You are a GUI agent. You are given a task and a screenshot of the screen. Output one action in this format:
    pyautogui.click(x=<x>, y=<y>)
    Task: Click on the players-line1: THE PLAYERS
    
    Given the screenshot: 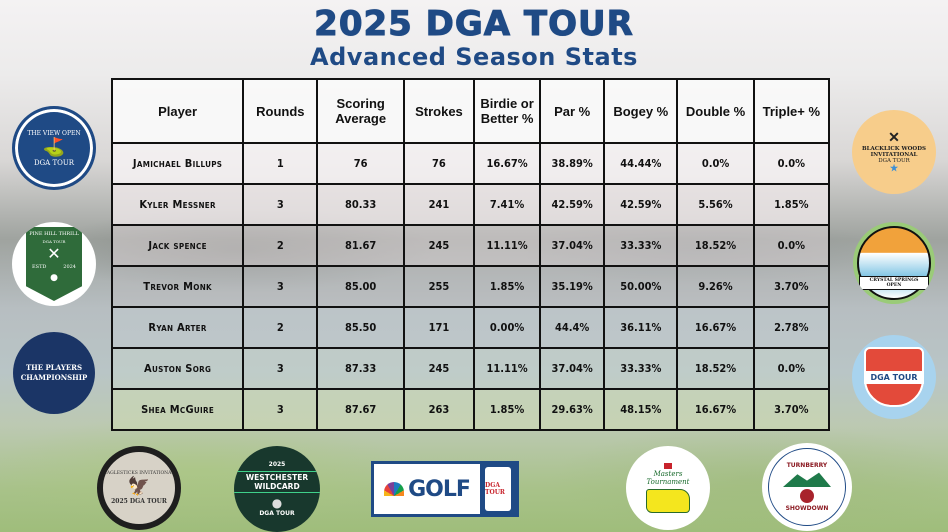 What is the action you would take?
    pyautogui.click(x=54, y=367)
    